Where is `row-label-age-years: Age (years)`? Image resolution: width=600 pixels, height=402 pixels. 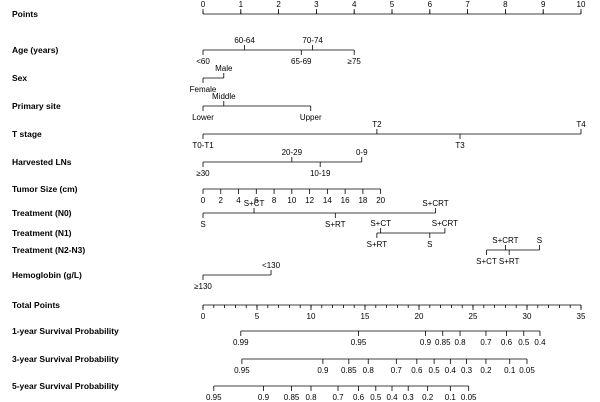 row-label-age-years: Age (years) is located at coordinates (35, 50).